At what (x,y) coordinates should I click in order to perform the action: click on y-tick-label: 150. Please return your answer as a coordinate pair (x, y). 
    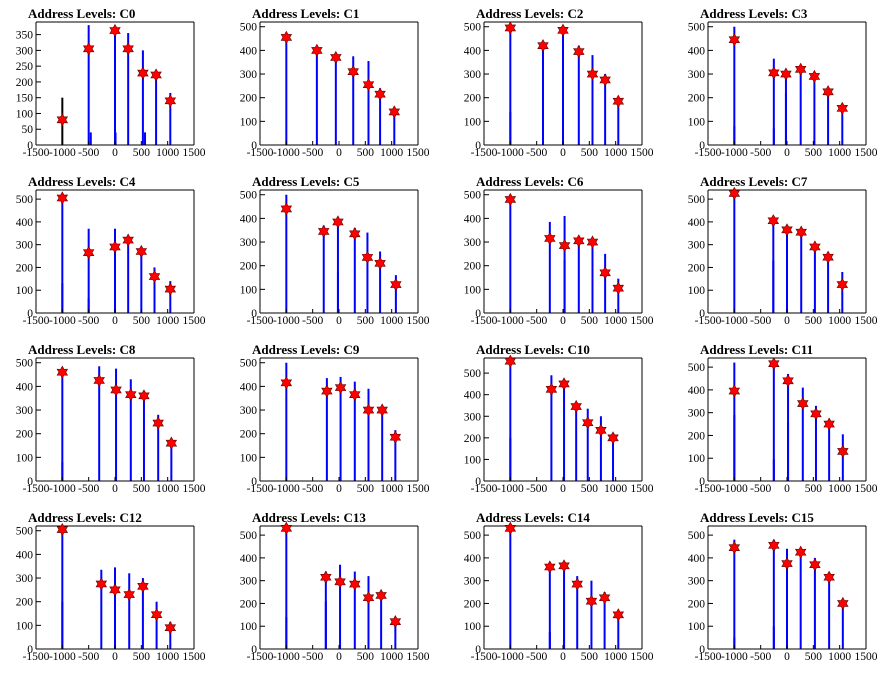
    Looking at the image, I should click on (25, 99).